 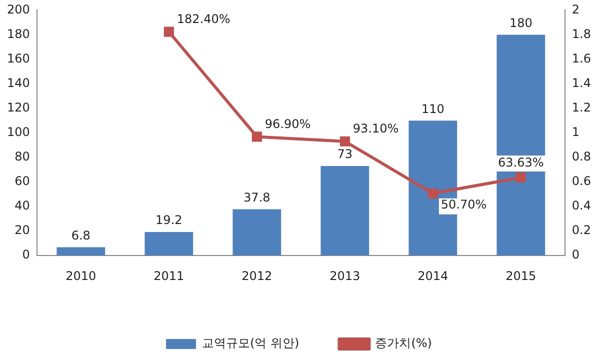 I want to click on y2-tick-label: 0.2, so click(x=582, y=230).